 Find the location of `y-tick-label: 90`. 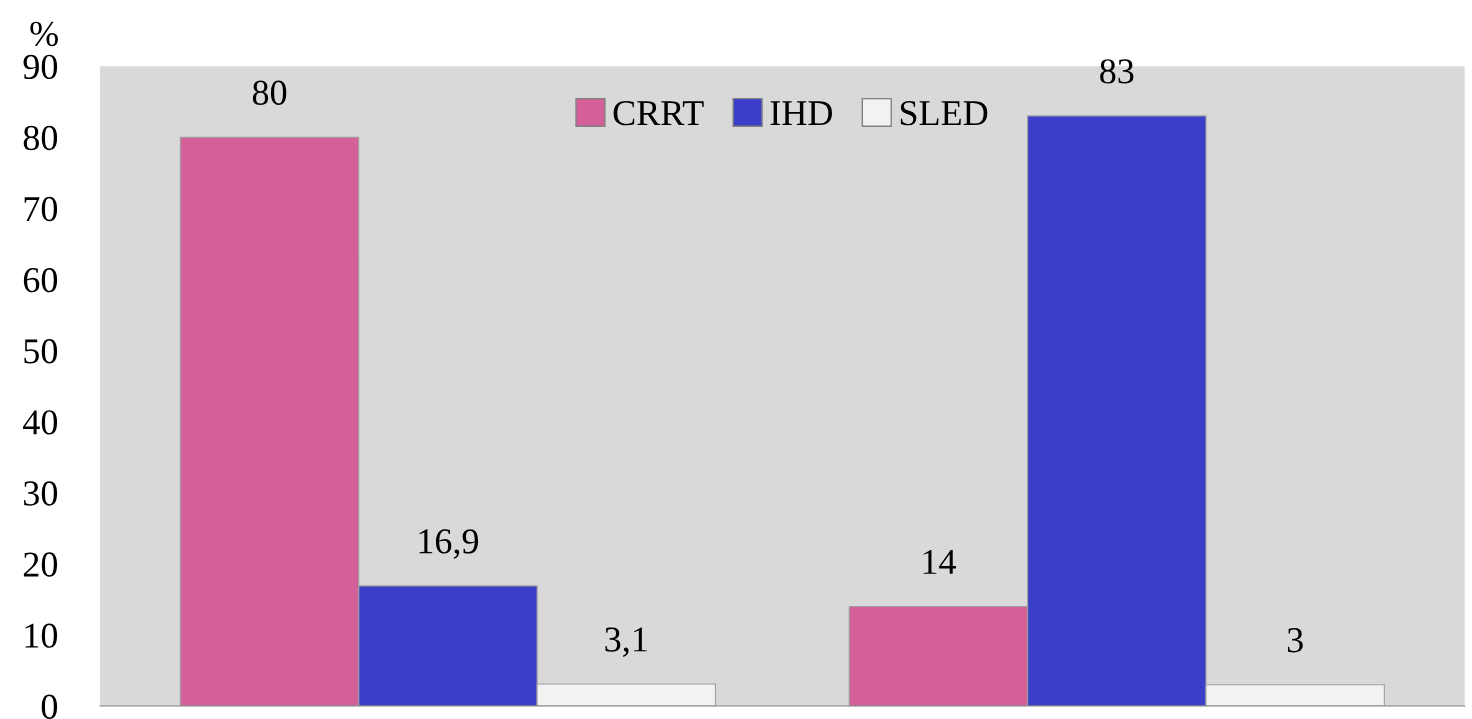

y-tick-label: 90 is located at coordinates (40, 67).